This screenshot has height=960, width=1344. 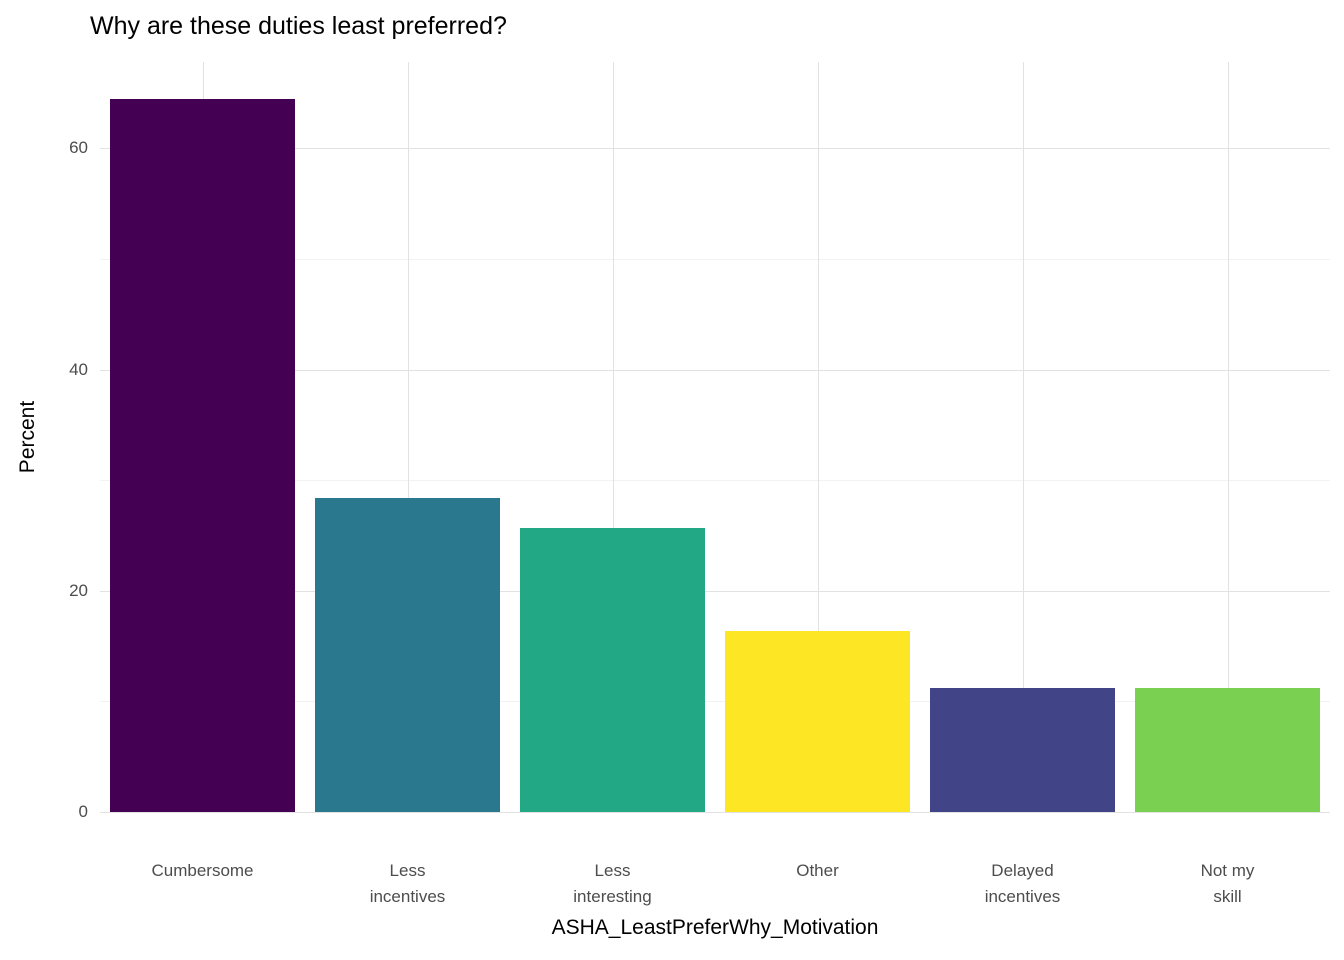 I want to click on bar-not-my-skill, so click(x=1227, y=750).